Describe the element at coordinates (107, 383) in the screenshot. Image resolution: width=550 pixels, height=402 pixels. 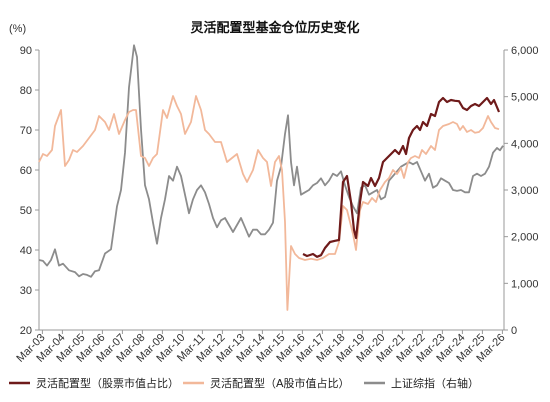
I see `legend-label-0: 灵活配置型（股票市值占比）` at that location.